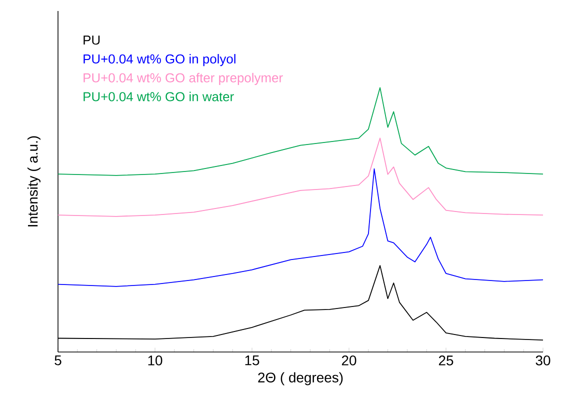 The image size is (563, 414). I want to click on x-tick-label: 20, so click(349, 361).